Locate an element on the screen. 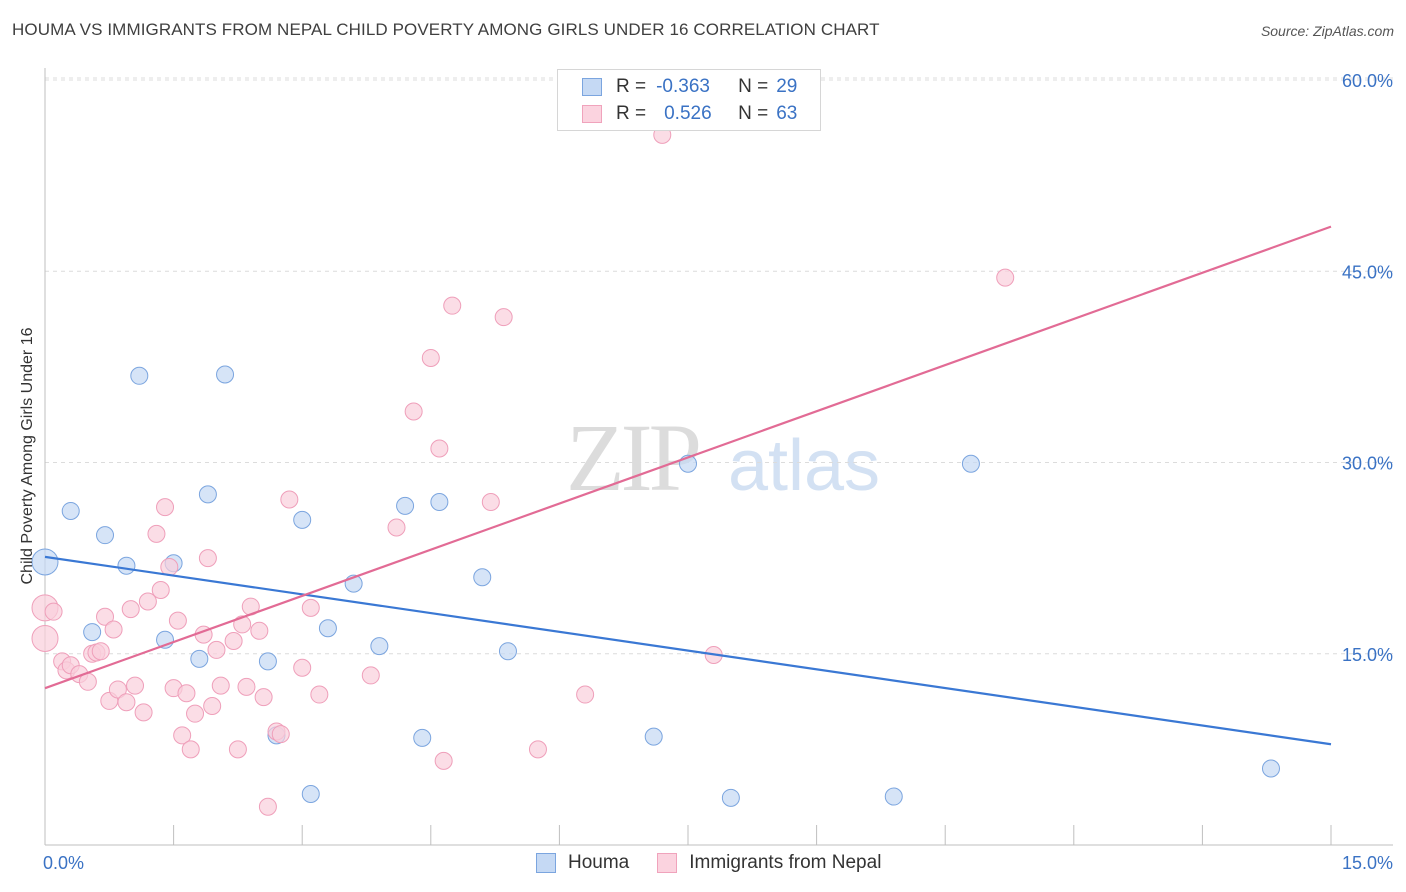 This screenshot has height=892, width=1406. source-credit: Source: ZipAtlas.com is located at coordinates (1327, 31).